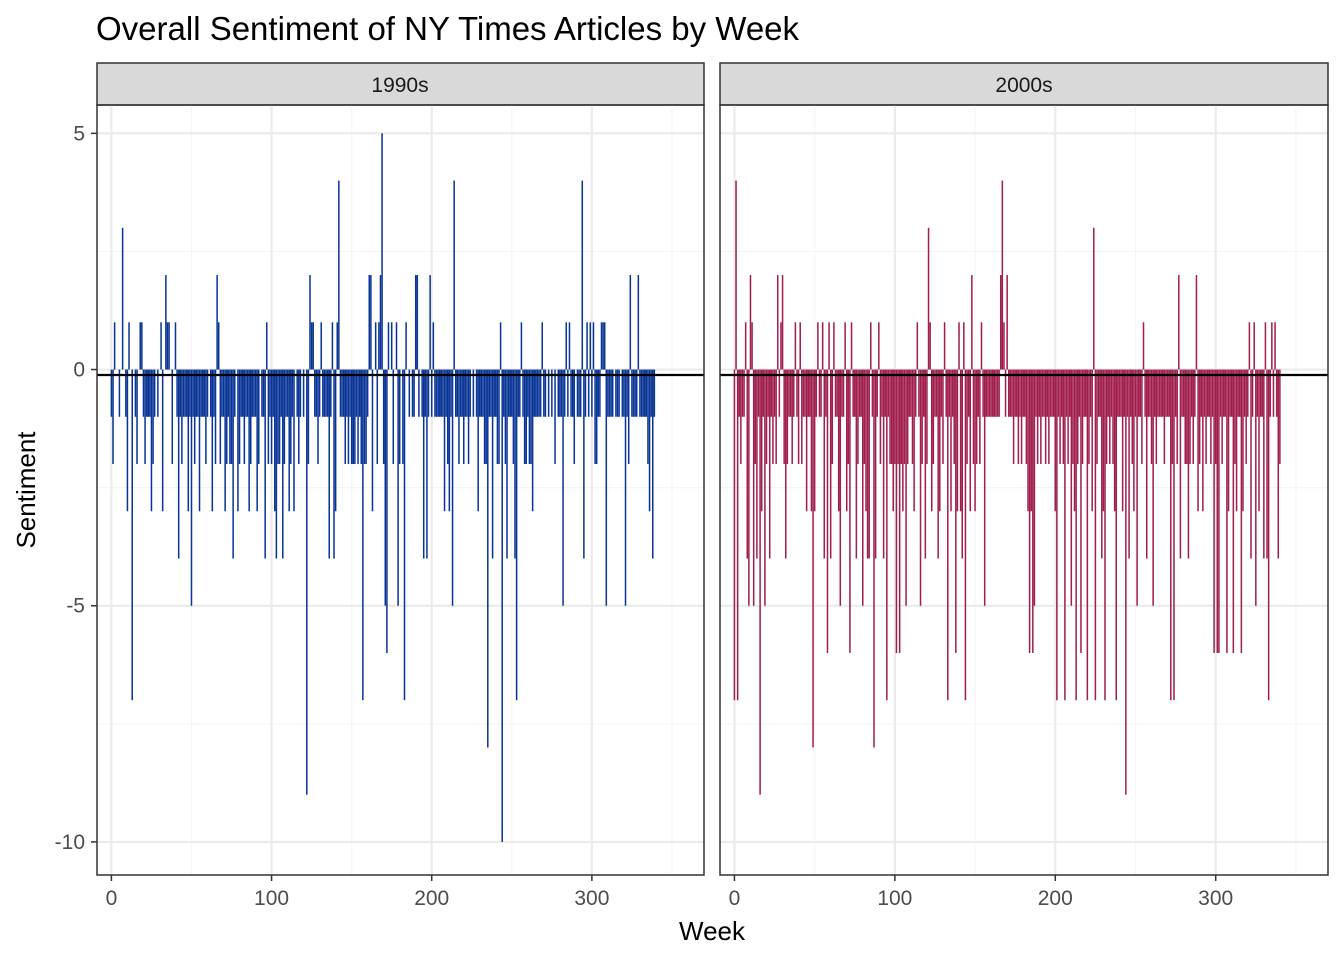 Image resolution: width=1344 pixels, height=960 pixels. What do you see at coordinates (26, 490) in the screenshot?
I see `y-axis-title: Sentiment` at bounding box center [26, 490].